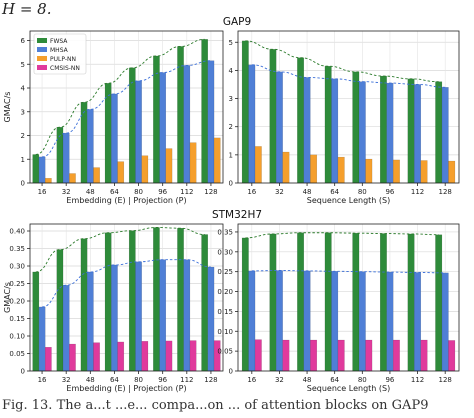 The width and height of the screenshot is (474, 418). What do you see at coordinates (138, 380) in the screenshot?
I see `x-tick-label: 80` at bounding box center [138, 380].